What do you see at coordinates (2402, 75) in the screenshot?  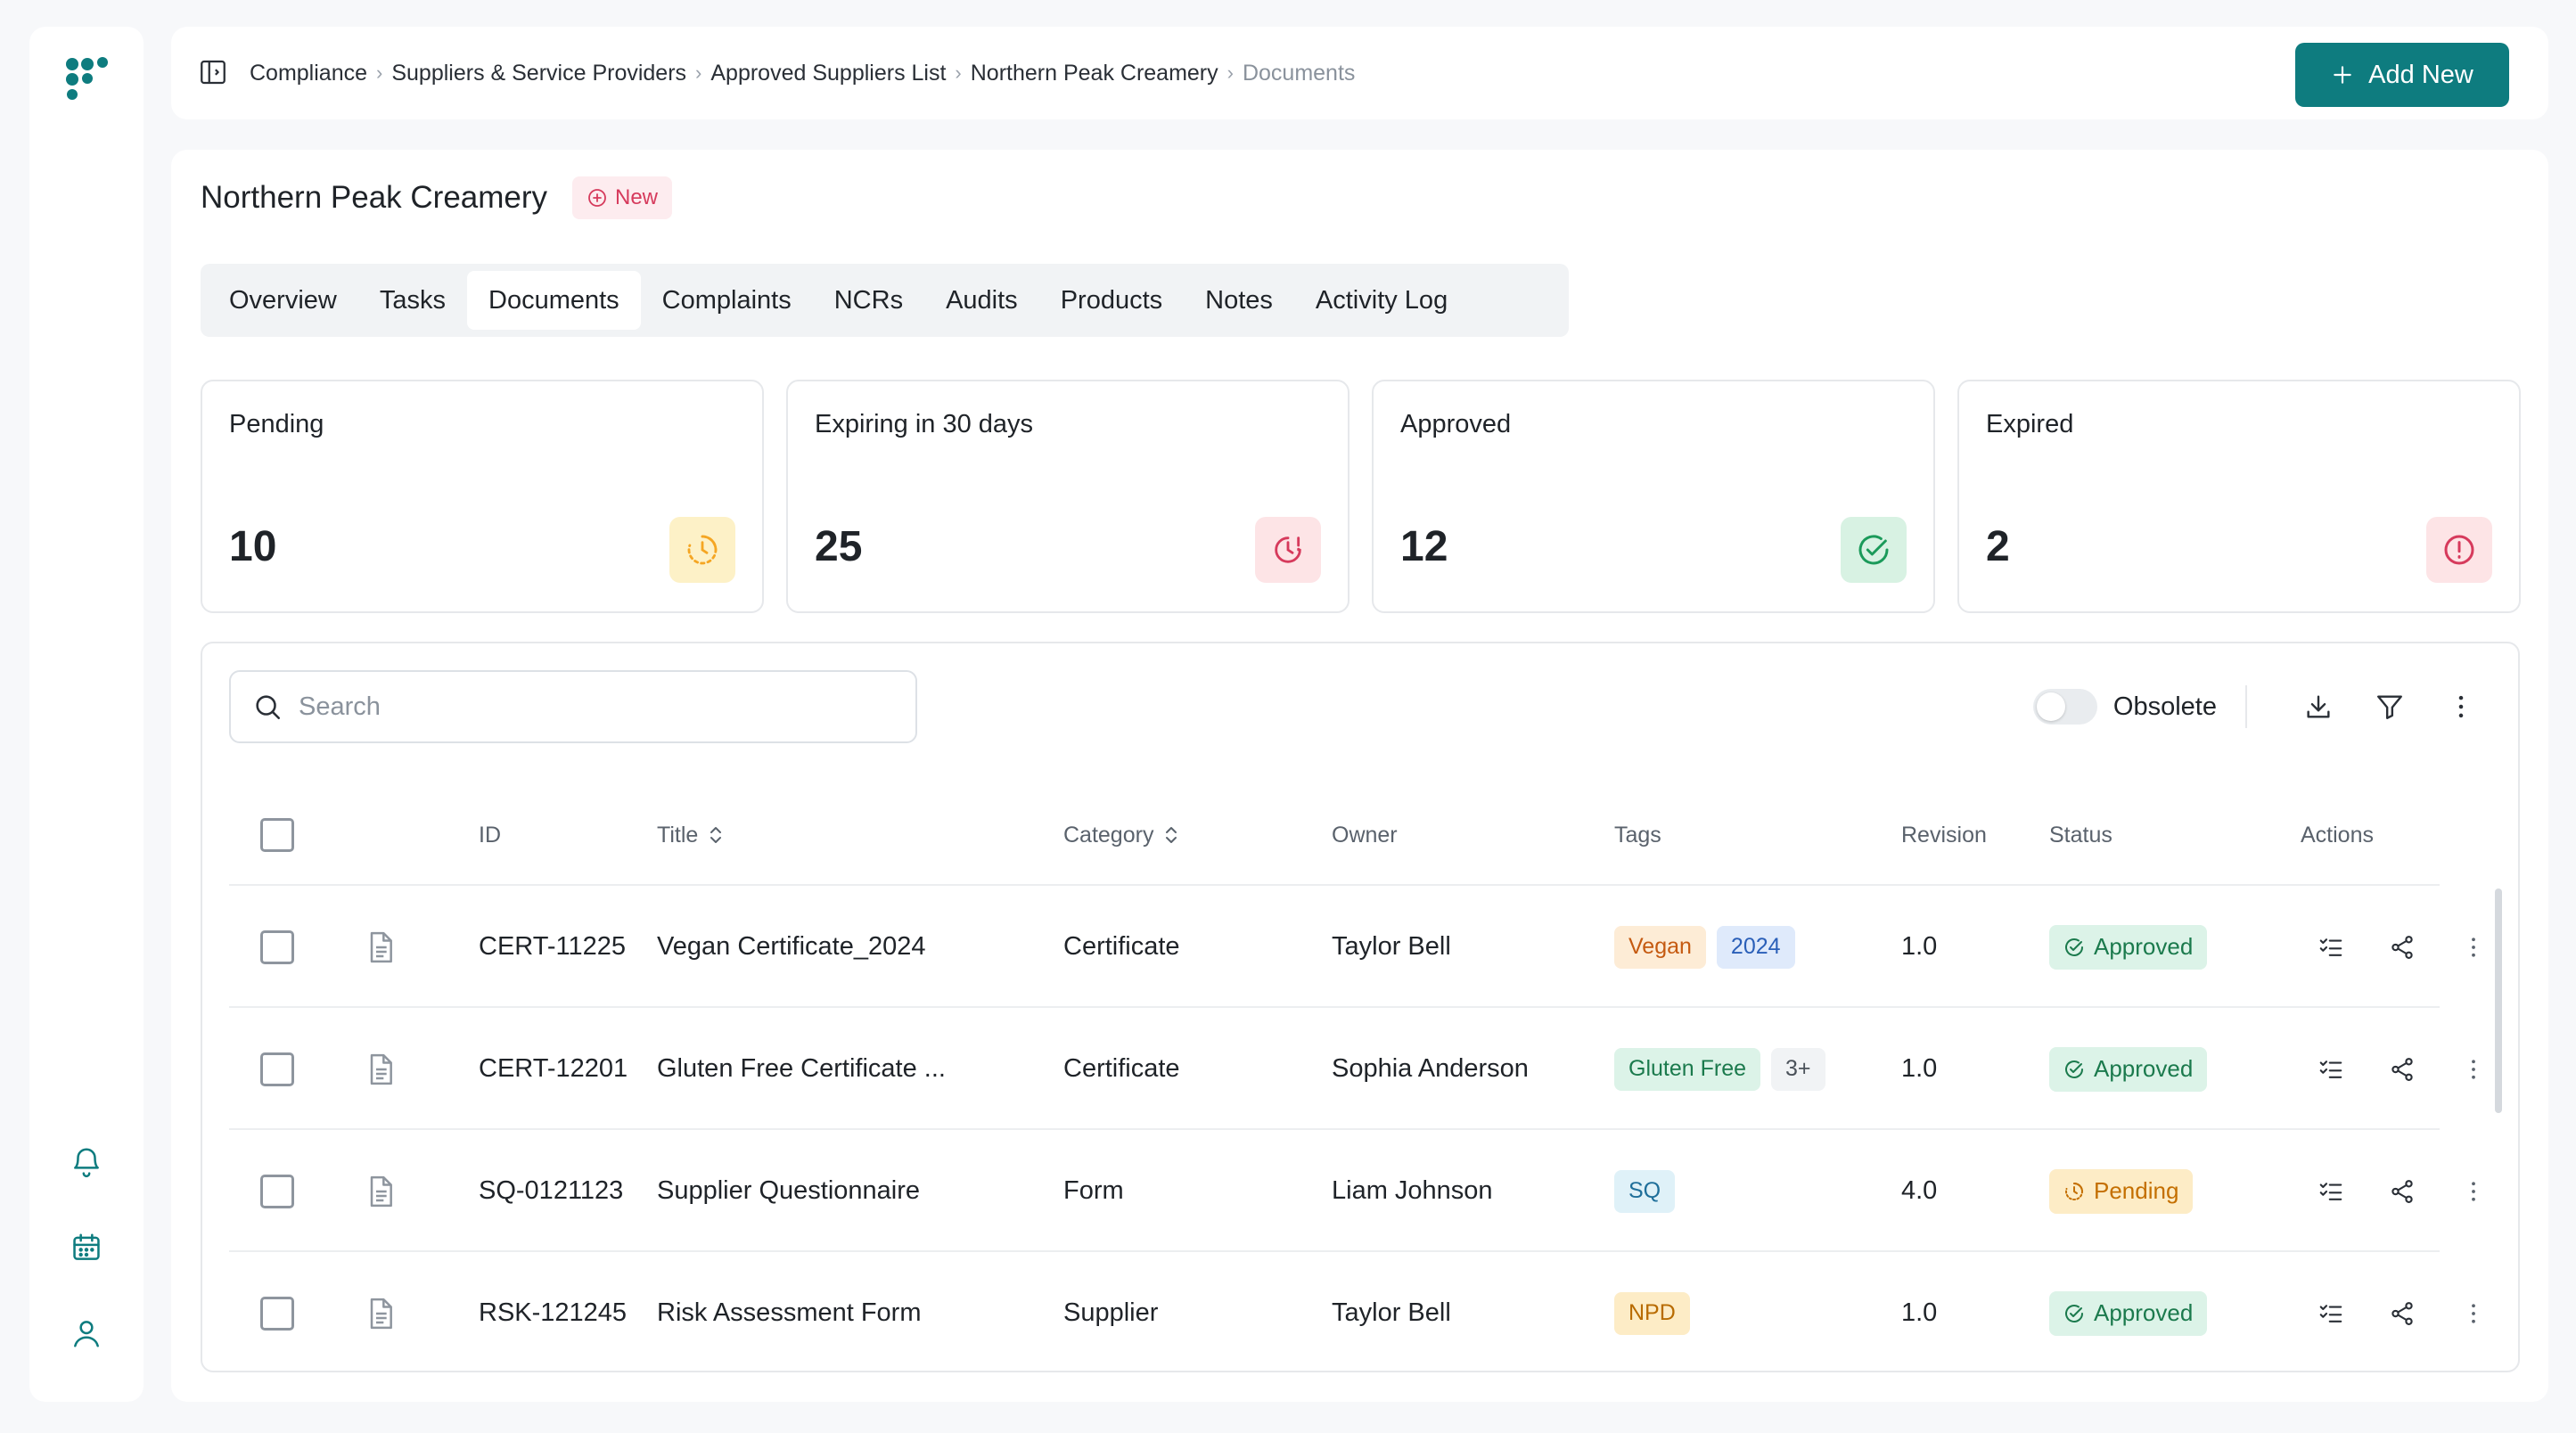 I see `add-new-button: Add New` at bounding box center [2402, 75].